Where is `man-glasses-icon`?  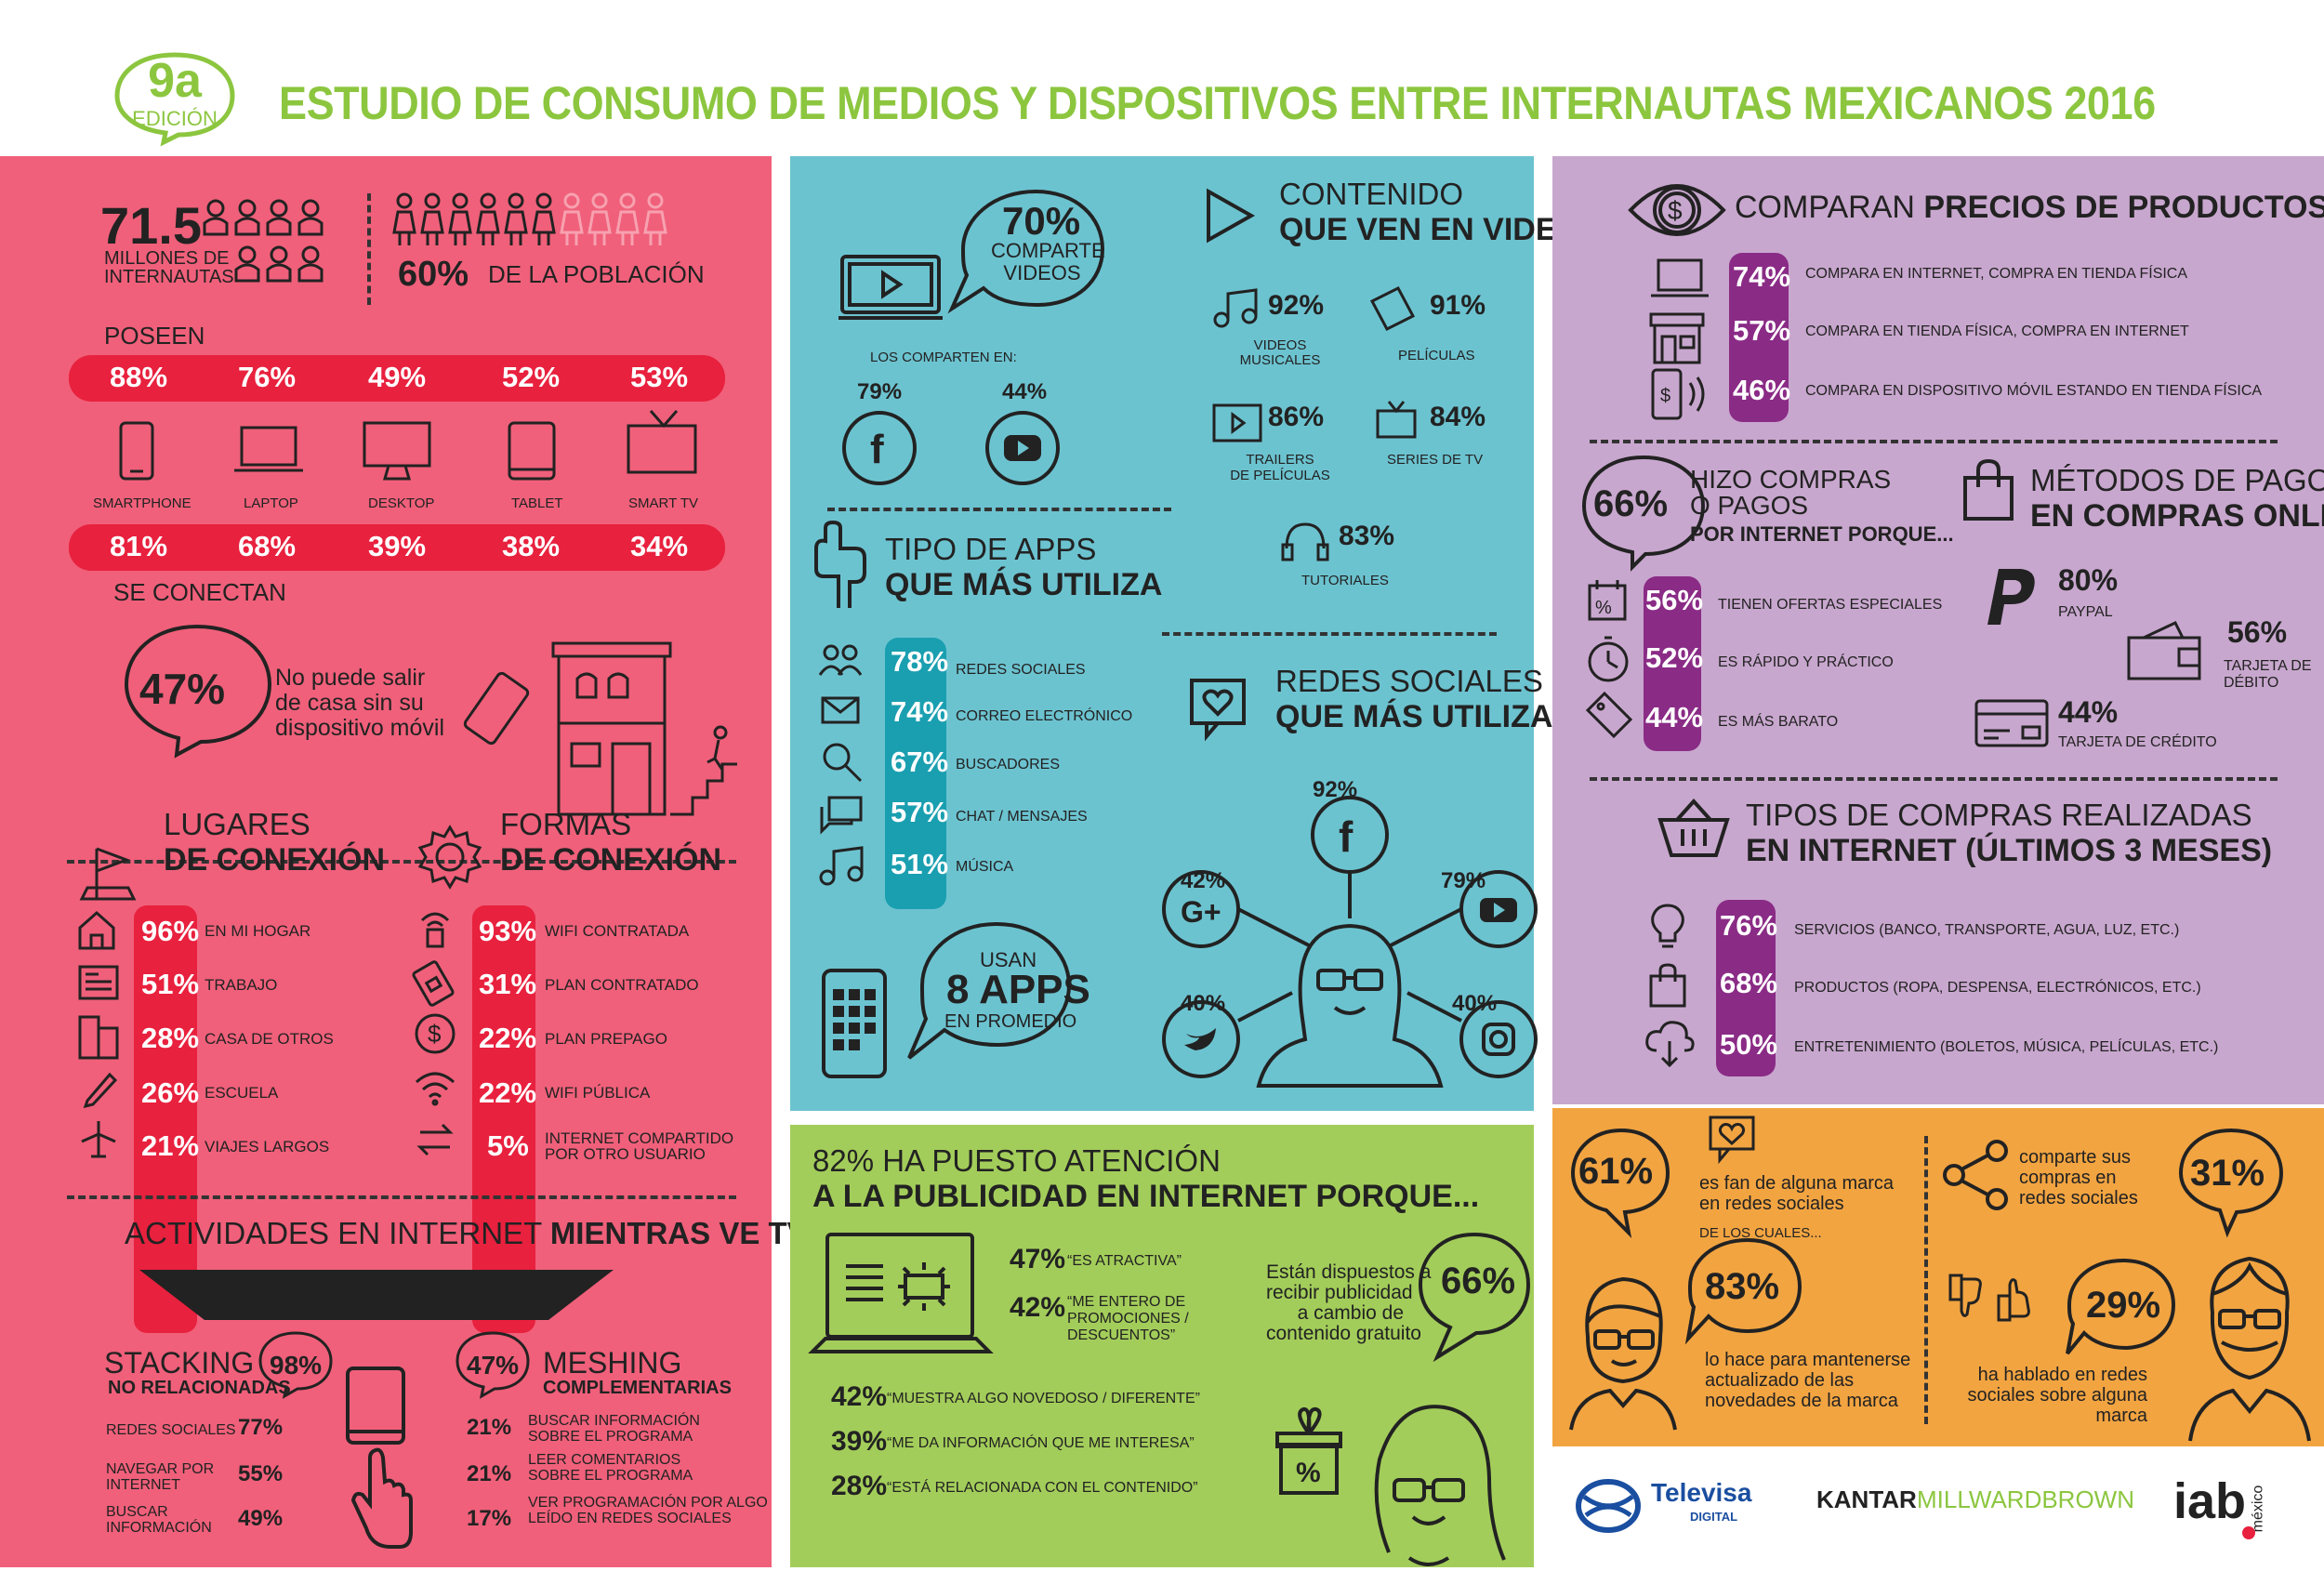
man-glasses-icon is located at coordinates (1623, 1353).